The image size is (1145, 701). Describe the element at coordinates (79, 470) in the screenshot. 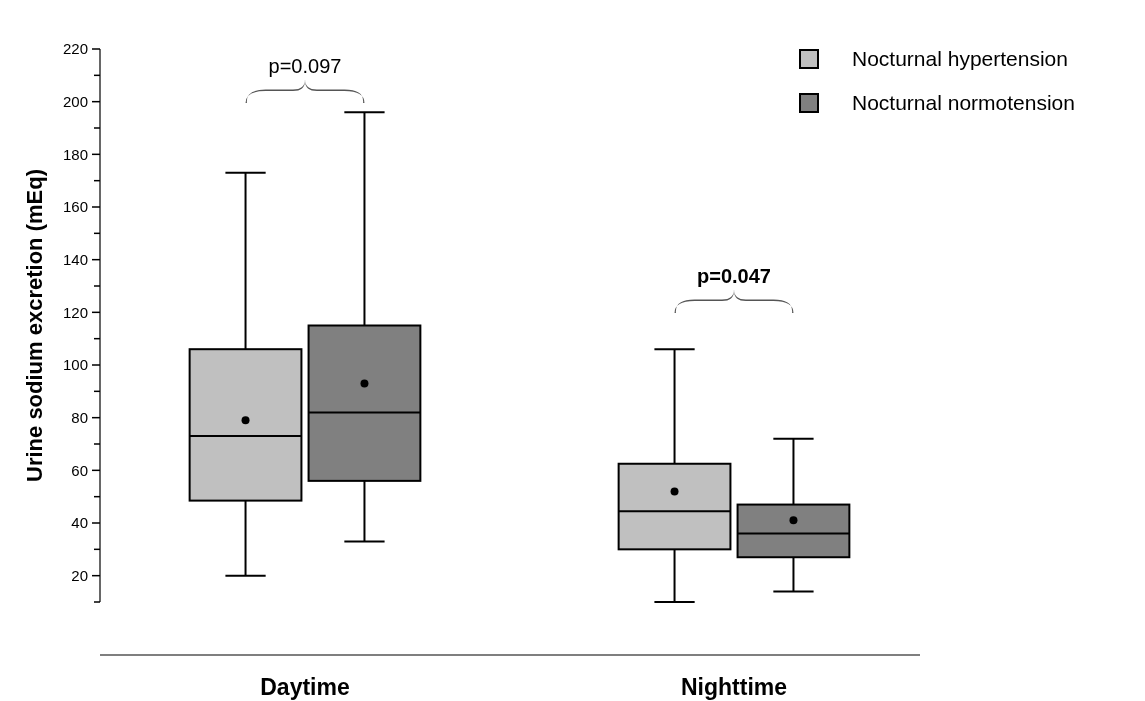

I see `y-tick-label: 60` at that location.